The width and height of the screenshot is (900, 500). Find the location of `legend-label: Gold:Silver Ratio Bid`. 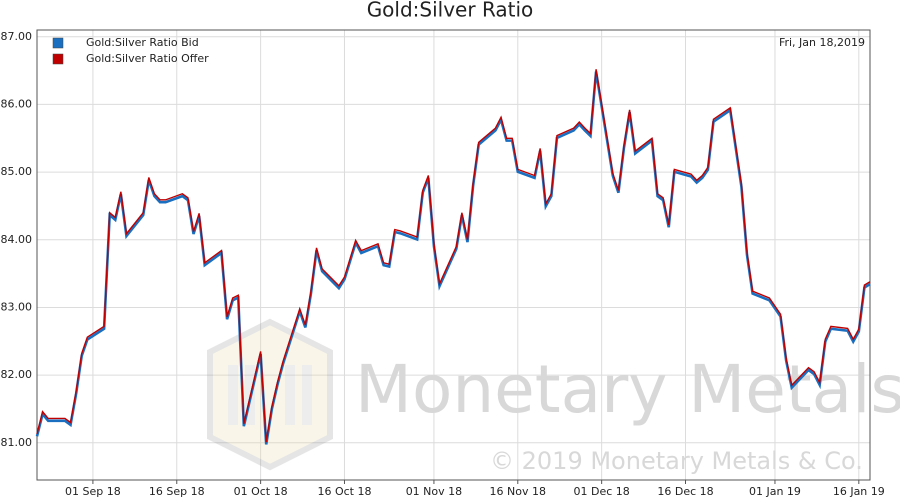

legend-label: Gold:Silver Ratio Bid is located at coordinates (142, 42).